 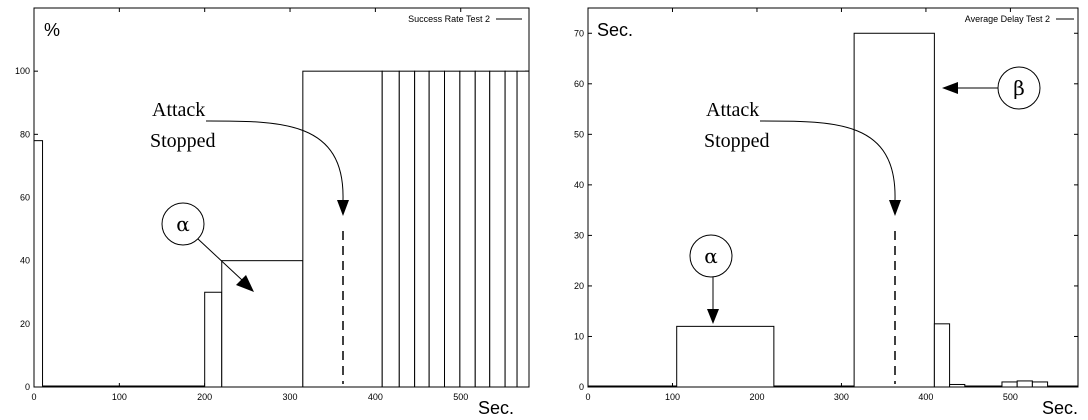 I want to click on y-tick-label: 100, so click(x=22, y=71).